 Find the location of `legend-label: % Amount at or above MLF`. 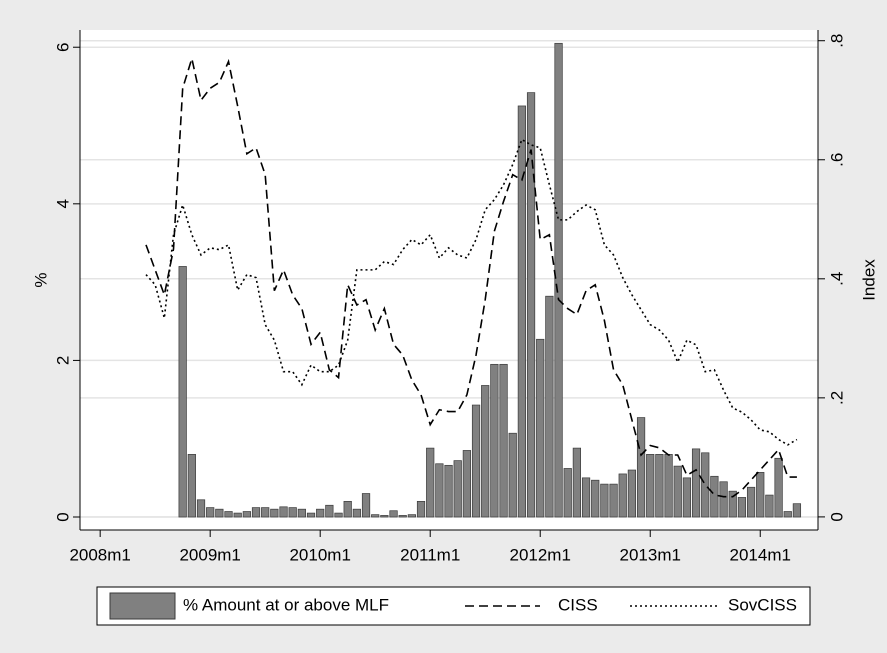

legend-label: % Amount at or above MLF is located at coordinates (286, 604).